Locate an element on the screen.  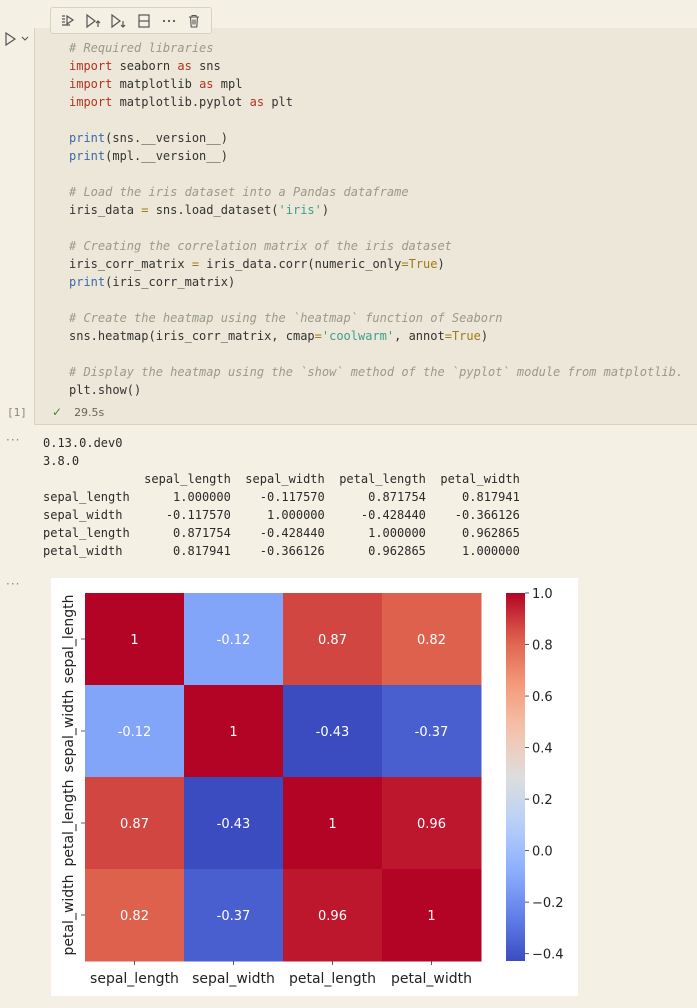
colorbar-tick-label: 0.6 is located at coordinates (542, 697).